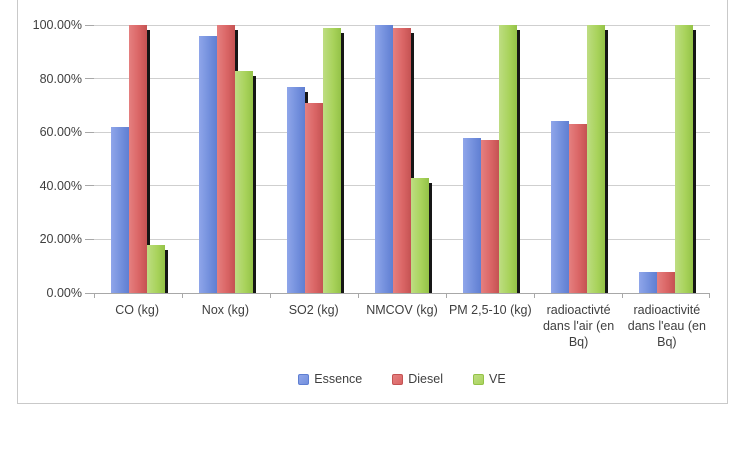 Image resolution: width=749 pixels, height=471 pixels. I want to click on legend-item-ve: VE, so click(489, 379).